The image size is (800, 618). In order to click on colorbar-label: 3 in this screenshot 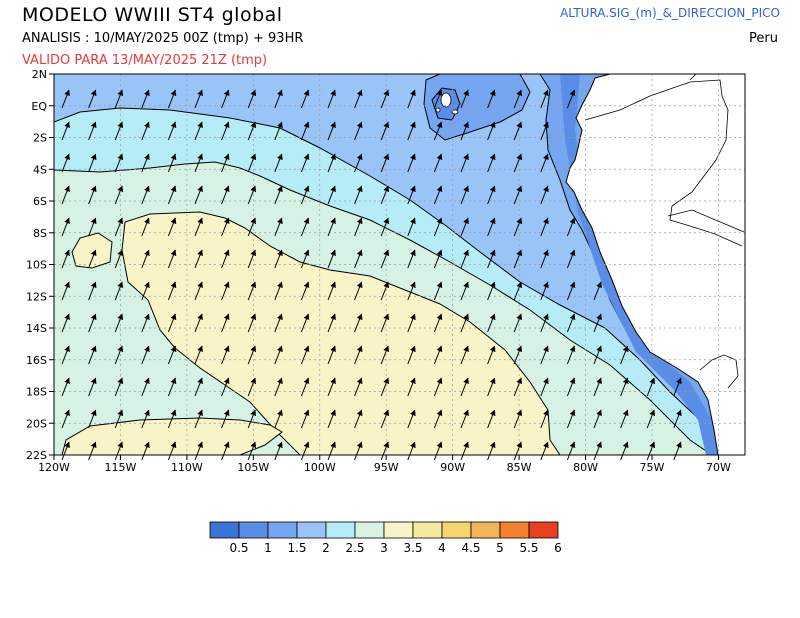, I will do `click(384, 548)`.